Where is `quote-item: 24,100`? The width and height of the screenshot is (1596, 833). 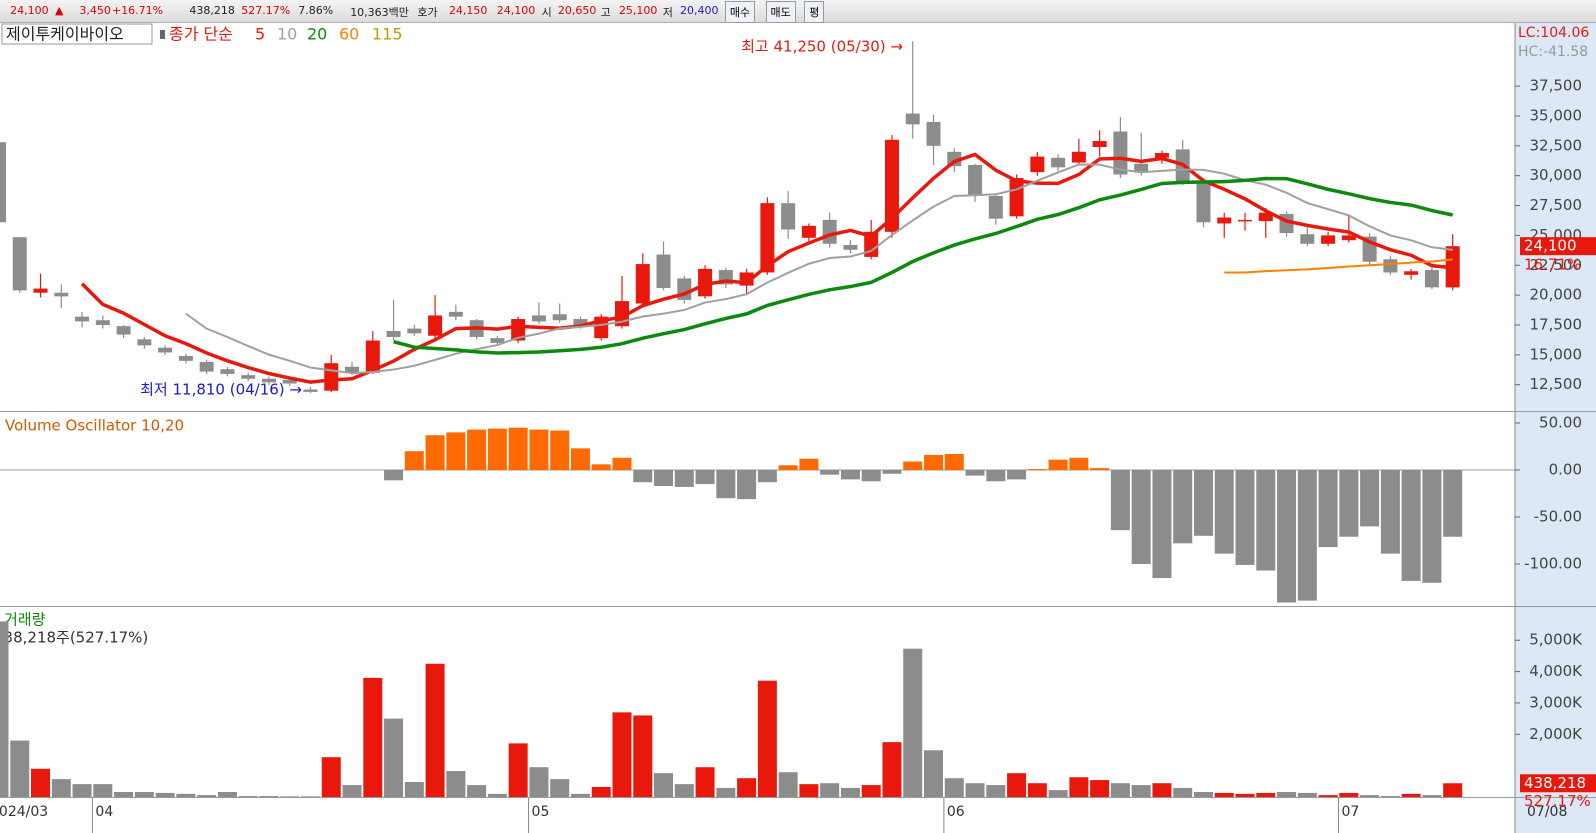 quote-item: 24,100 is located at coordinates (29, 10).